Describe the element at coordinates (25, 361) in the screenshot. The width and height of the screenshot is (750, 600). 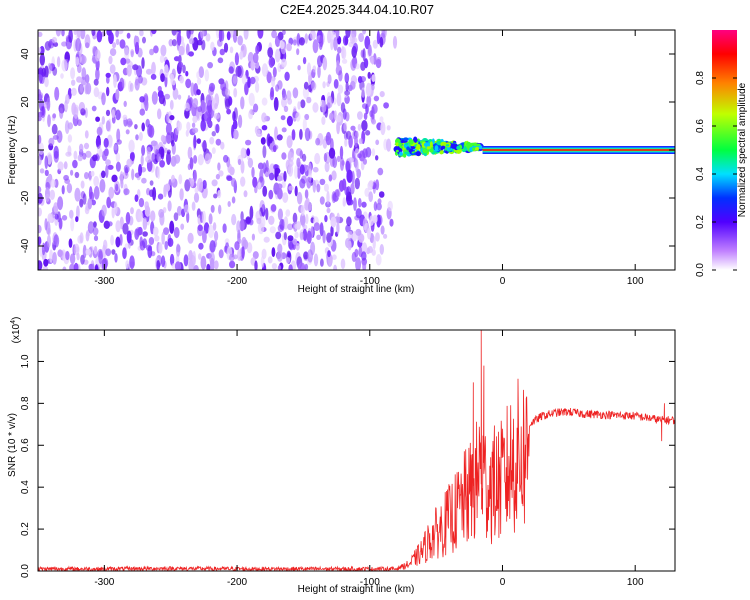
I see `y-tick-label: 1.0` at that location.